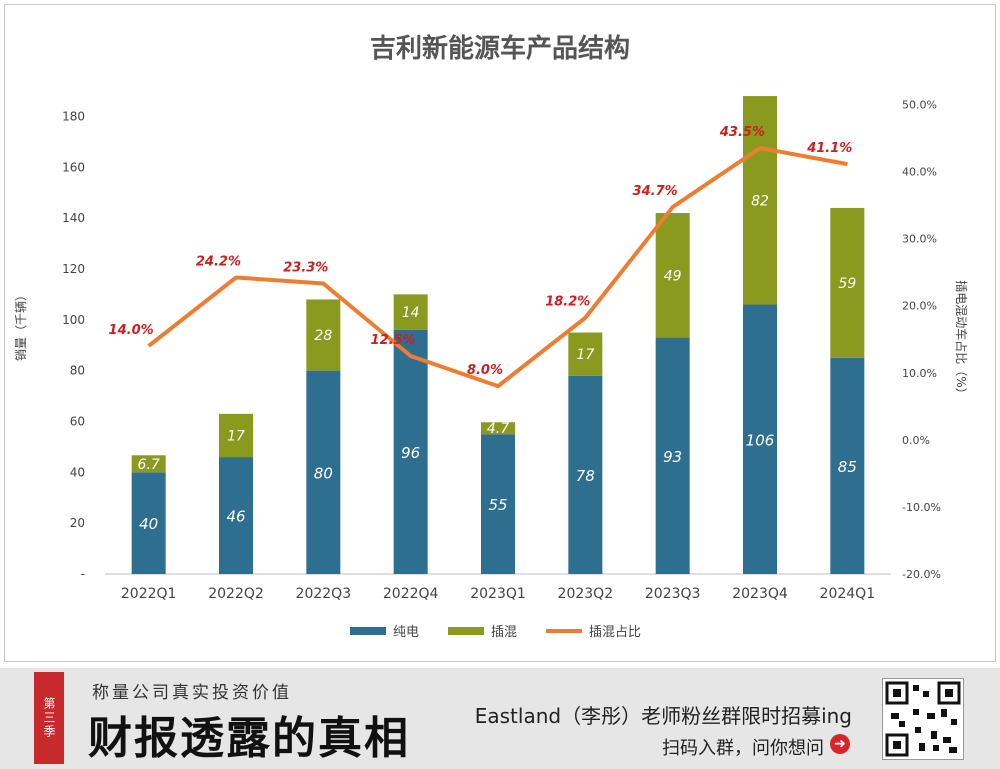 Image resolution: width=1000 pixels, height=769 pixels. I want to click on share-value-label: 18.2%, so click(567, 302).